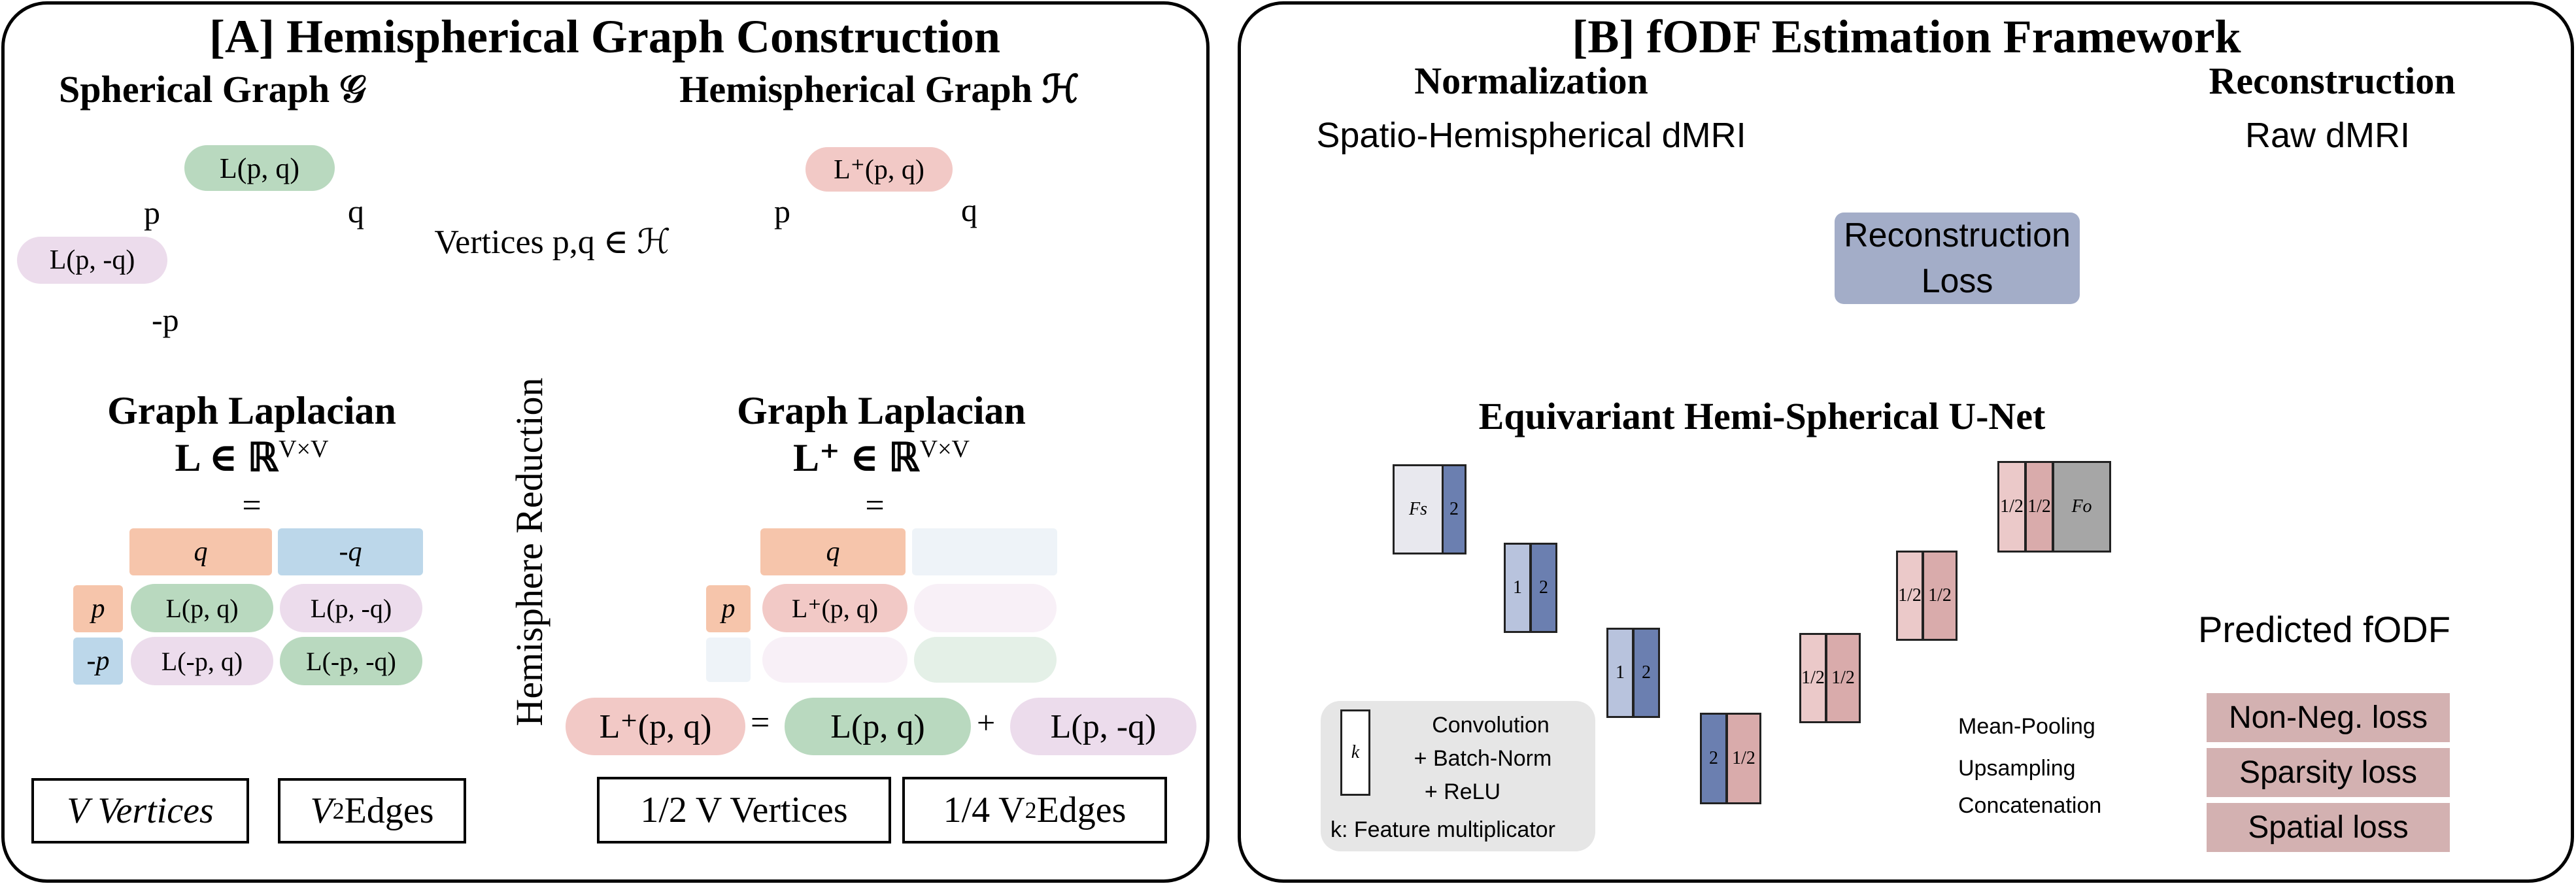 The image size is (2576, 886). I want to click on unet-block-bottleneck-a: 2, so click(1713, 758).